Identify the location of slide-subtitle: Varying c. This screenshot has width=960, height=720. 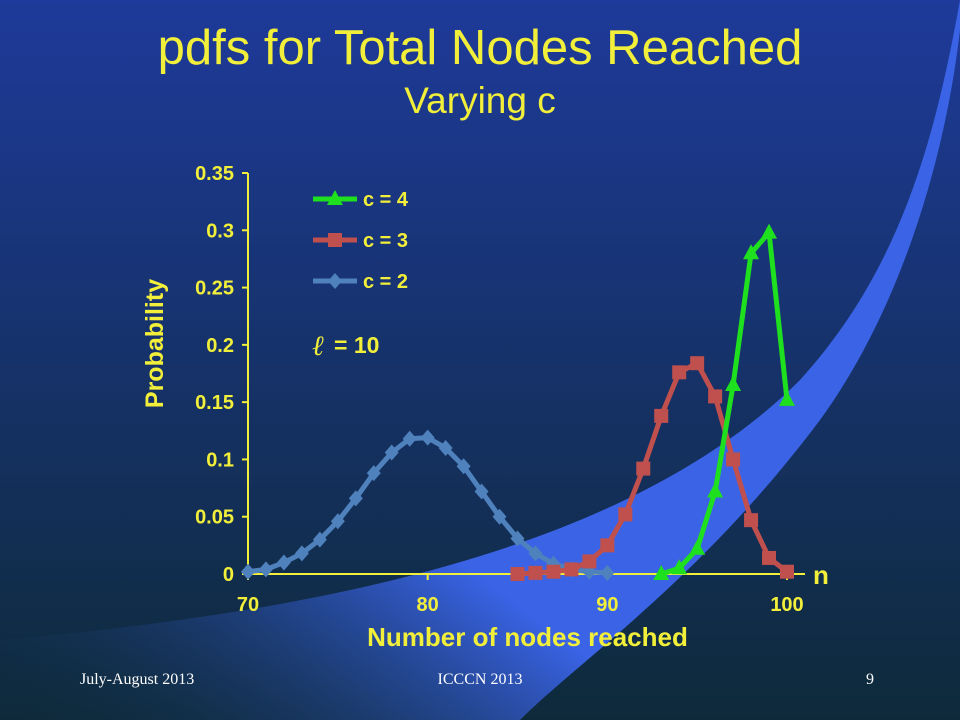
(480, 100).